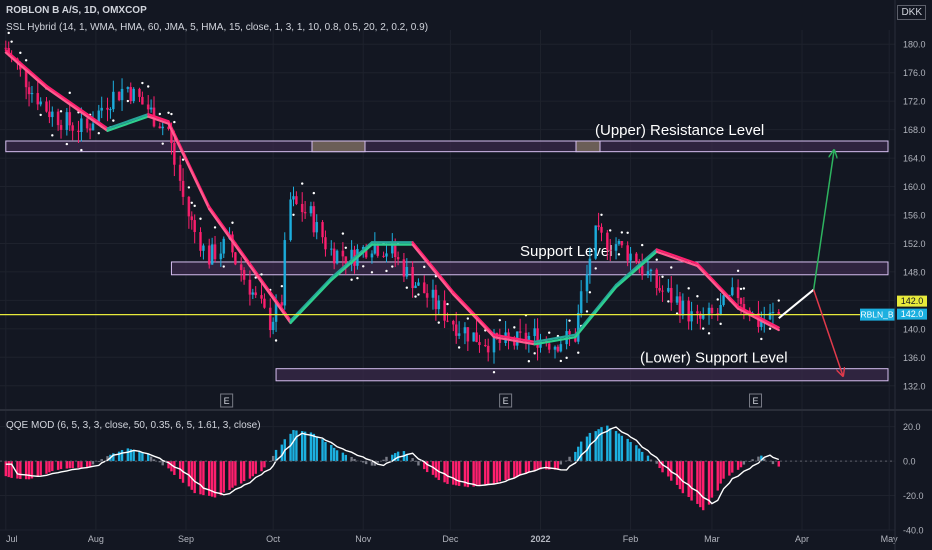 The width and height of the screenshot is (932, 550). I want to click on earnings-marker, so click(506, 400).